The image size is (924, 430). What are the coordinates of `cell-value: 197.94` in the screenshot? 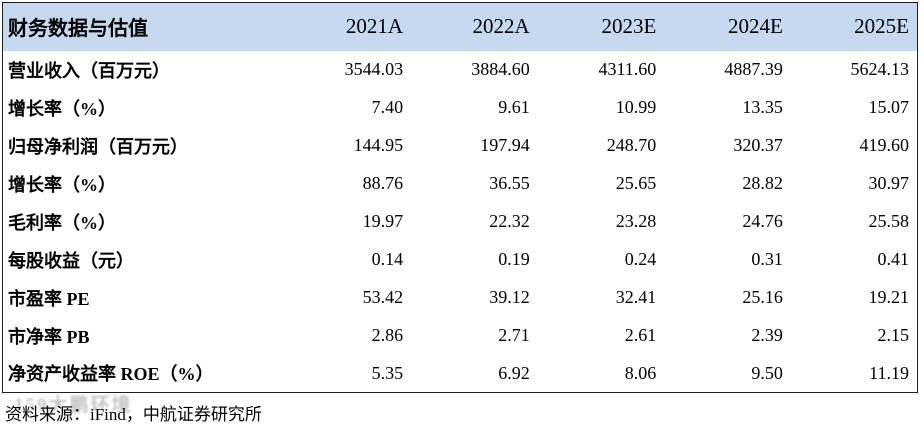 It's located at (505, 145).